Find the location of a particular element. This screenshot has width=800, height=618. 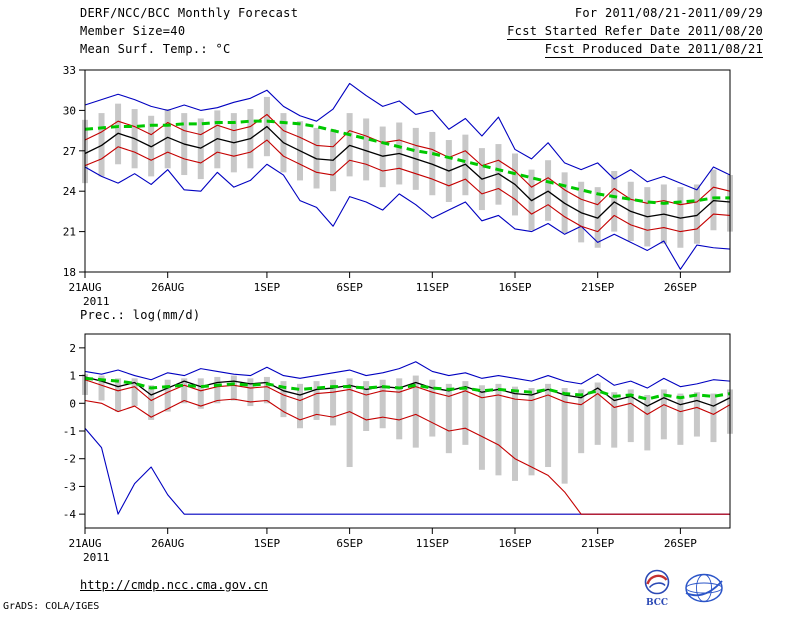

y-tick-label: 18 is located at coordinates (69, 272).